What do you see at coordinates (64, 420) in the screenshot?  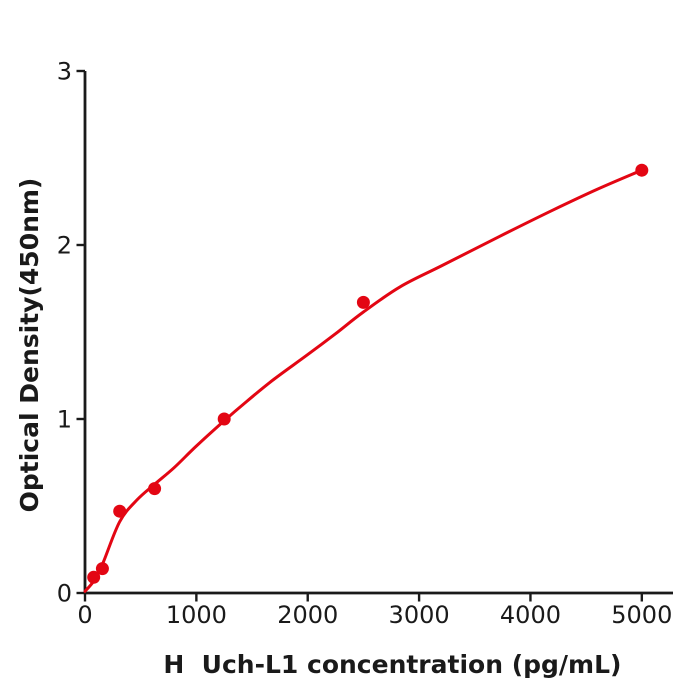 I see `y-tick-label: 1` at bounding box center [64, 420].